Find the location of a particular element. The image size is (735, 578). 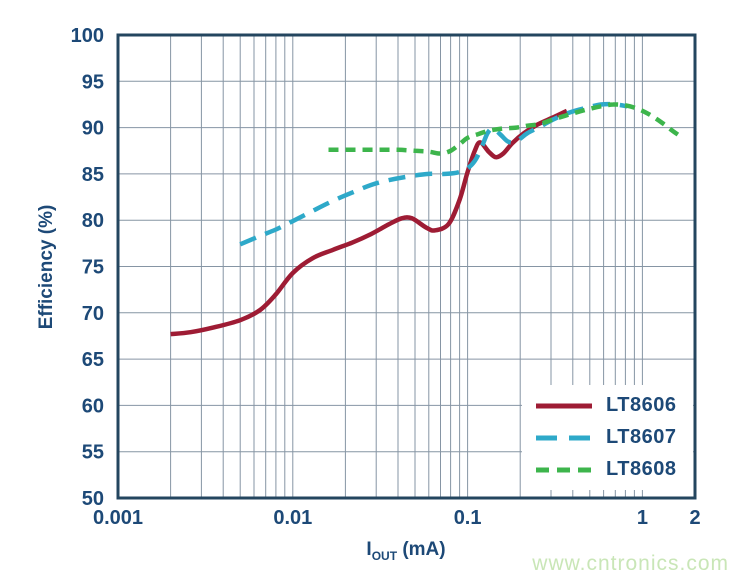

x-axis-title: IOUT (mA) is located at coordinates (405, 551).